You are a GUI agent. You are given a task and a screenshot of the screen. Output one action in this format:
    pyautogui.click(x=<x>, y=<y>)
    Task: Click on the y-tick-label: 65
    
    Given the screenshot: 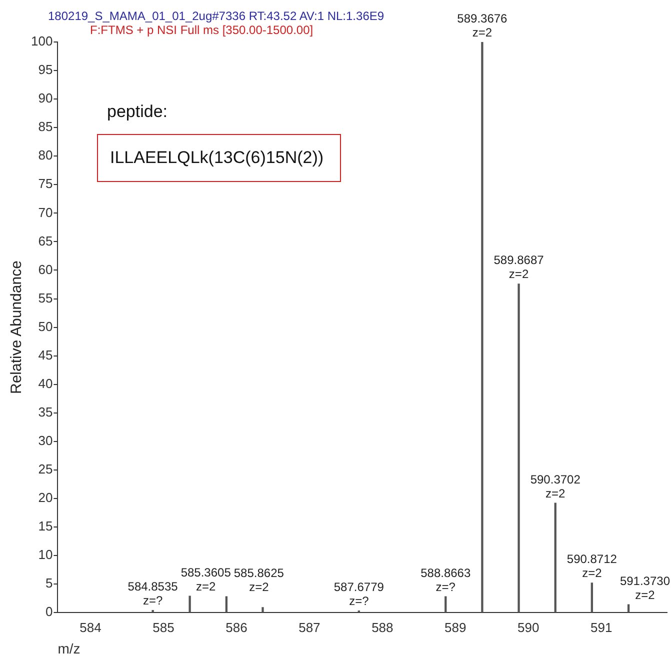 What is the action you would take?
    pyautogui.click(x=45, y=240)
    